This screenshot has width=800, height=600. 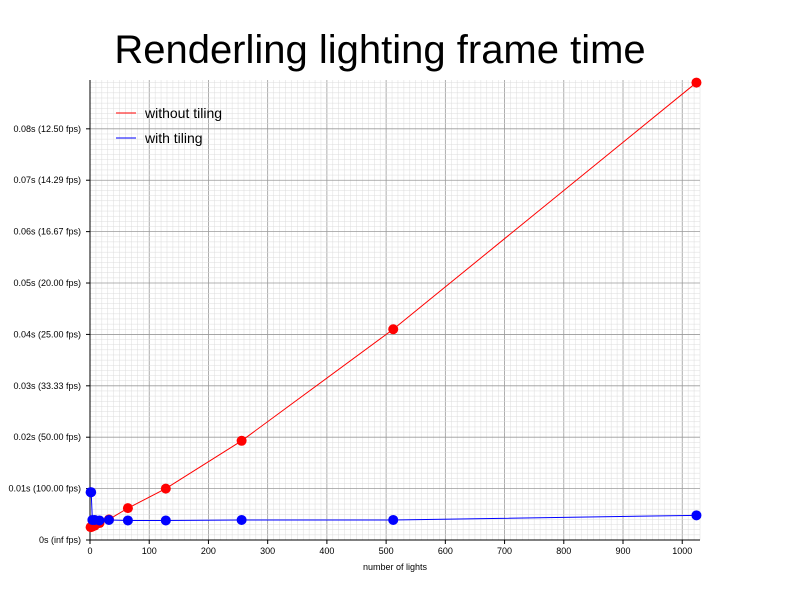 What do you see at coordinates (173, 138) in the screenshot?
I see `legend-label: with tiling` at bounding box center [173, 138].